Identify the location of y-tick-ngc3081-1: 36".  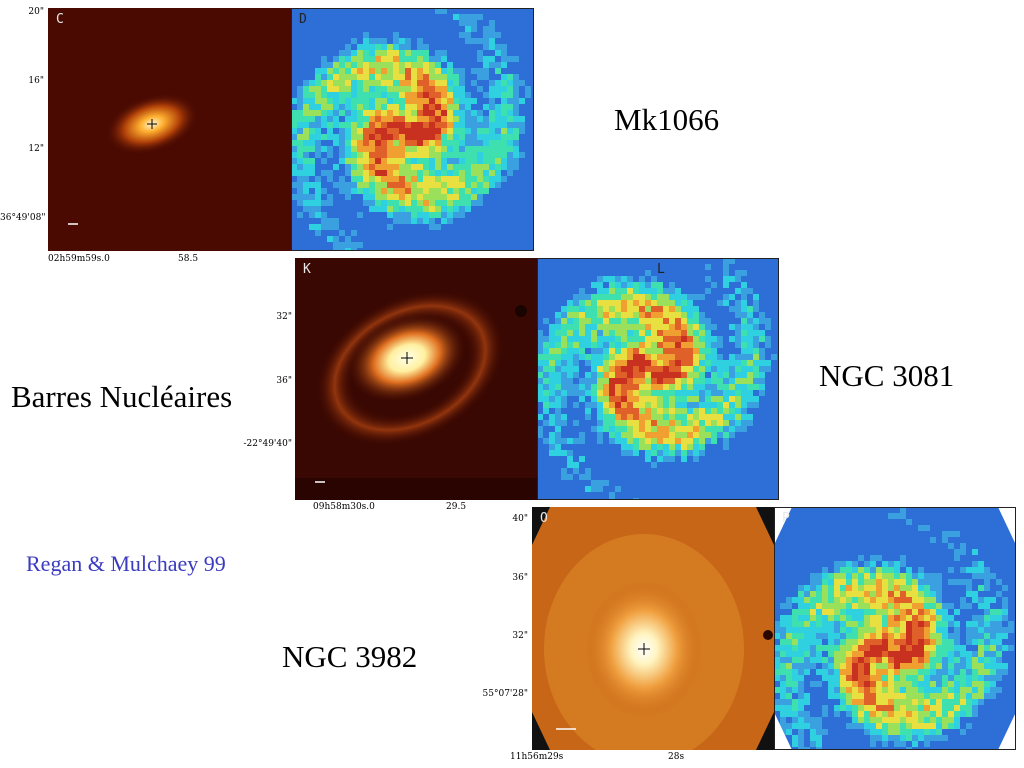
(284, 381).